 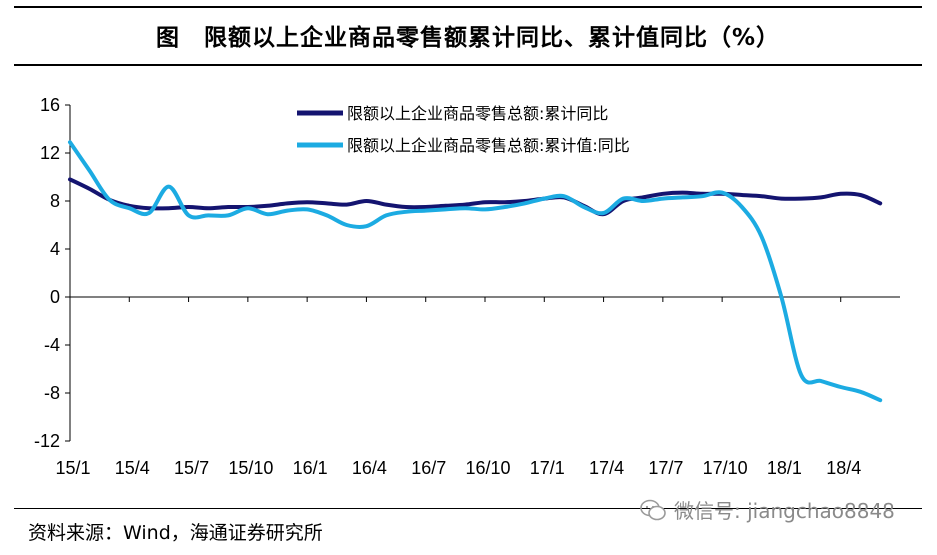 I want to click on x-tick-label: 18/1, so click(x=784, y=468).